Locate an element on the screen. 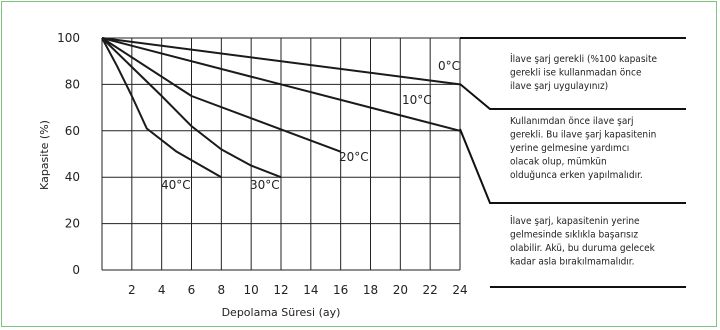  x-tick-label: 6 is located at coordinates (192, 290).